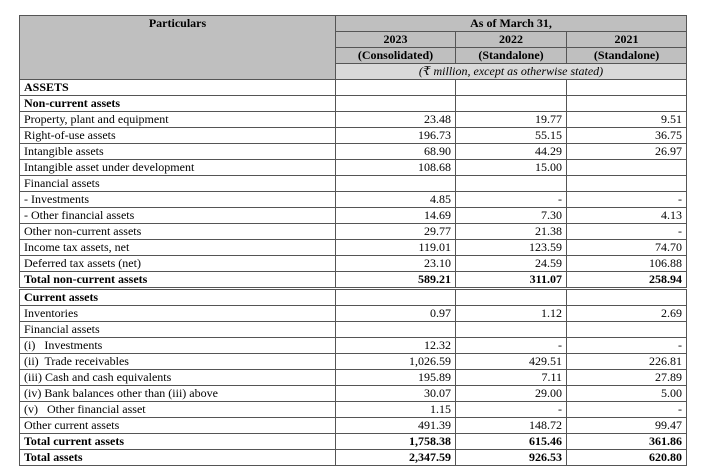 Image resolution: width=707 pixels, height=466 pixels. I want to click on table-row: Total current assets 1,758.38 615.46 361.86, so click(353, 441).